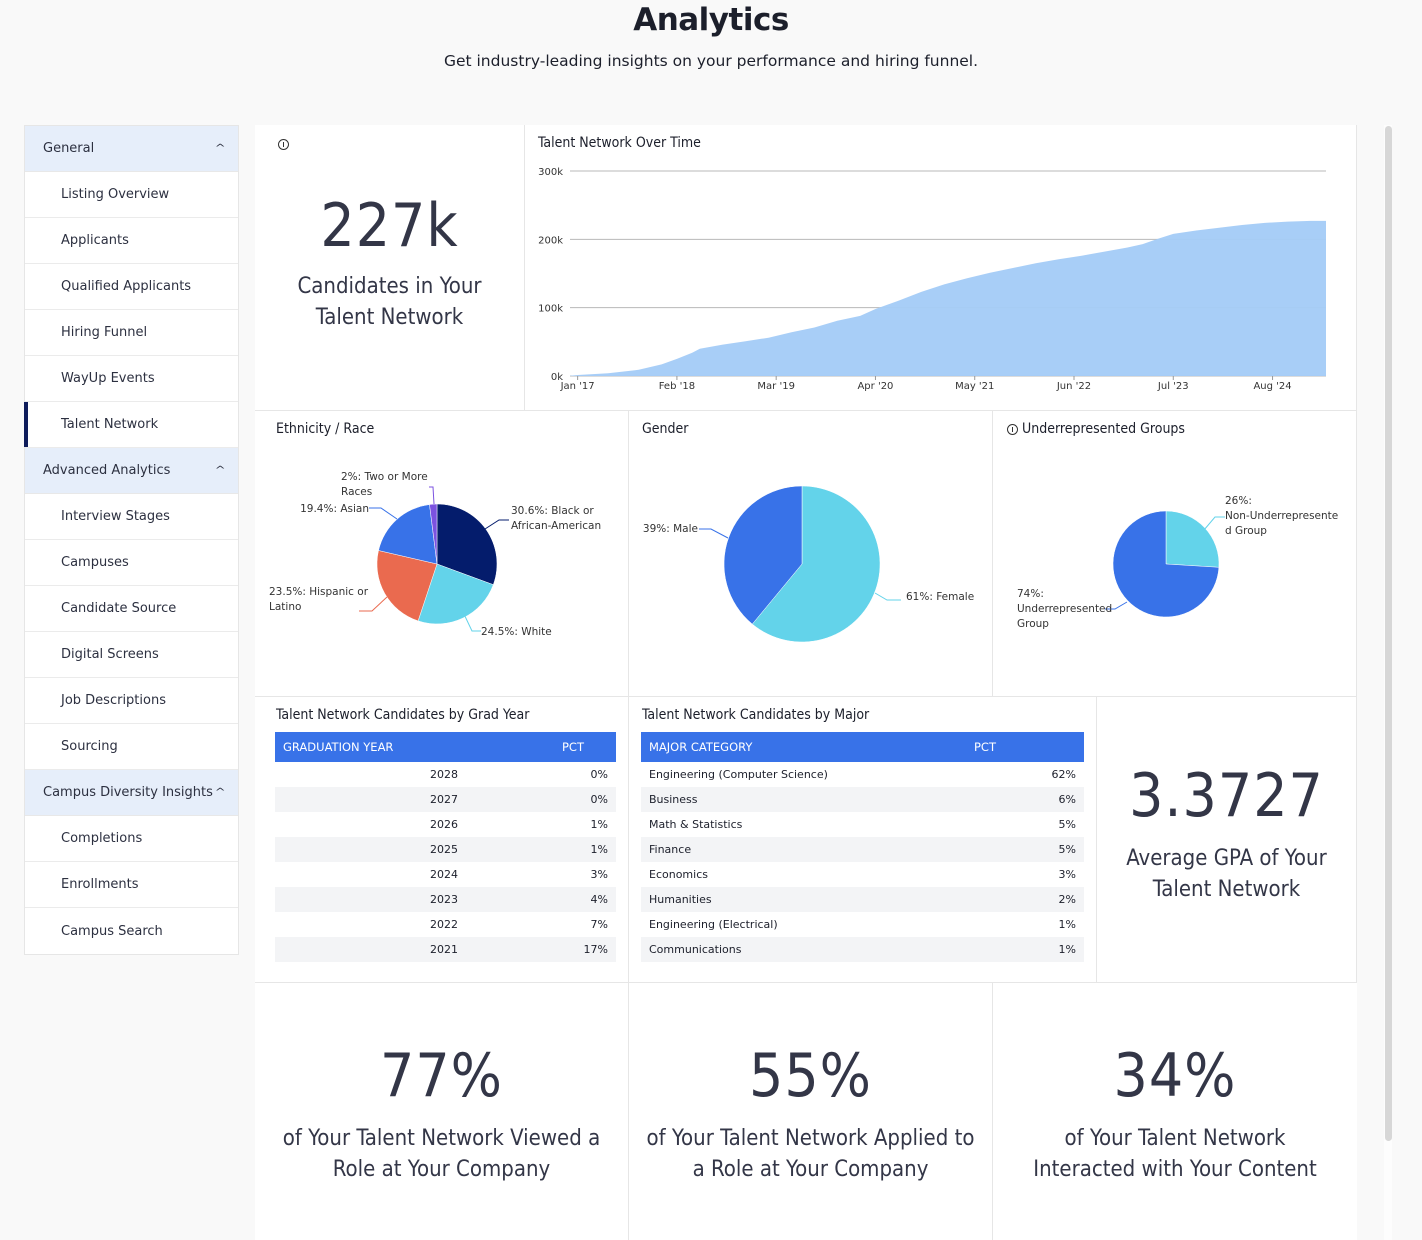  Describe the element at coordinates (862, 924) in the screenshot. I see `table-row: Engineering (Electrical) 1%` at that location.